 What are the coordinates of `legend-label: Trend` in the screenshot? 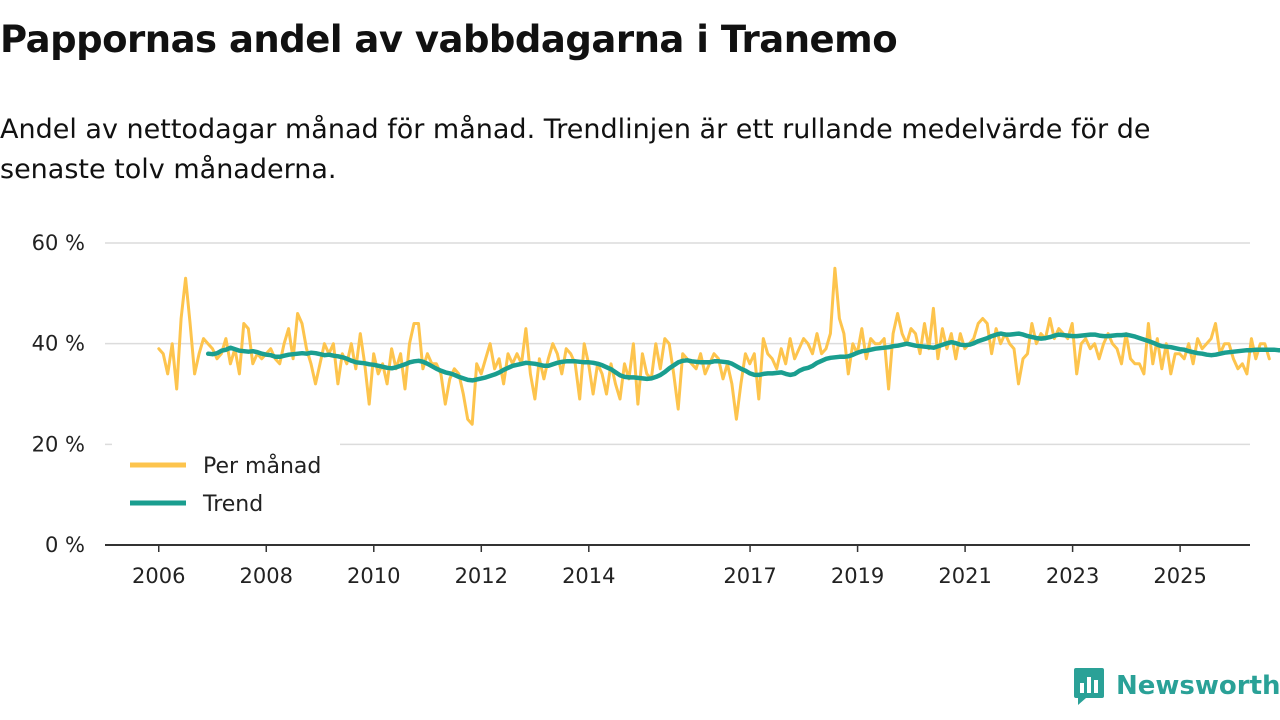 It's located at (232, 504).